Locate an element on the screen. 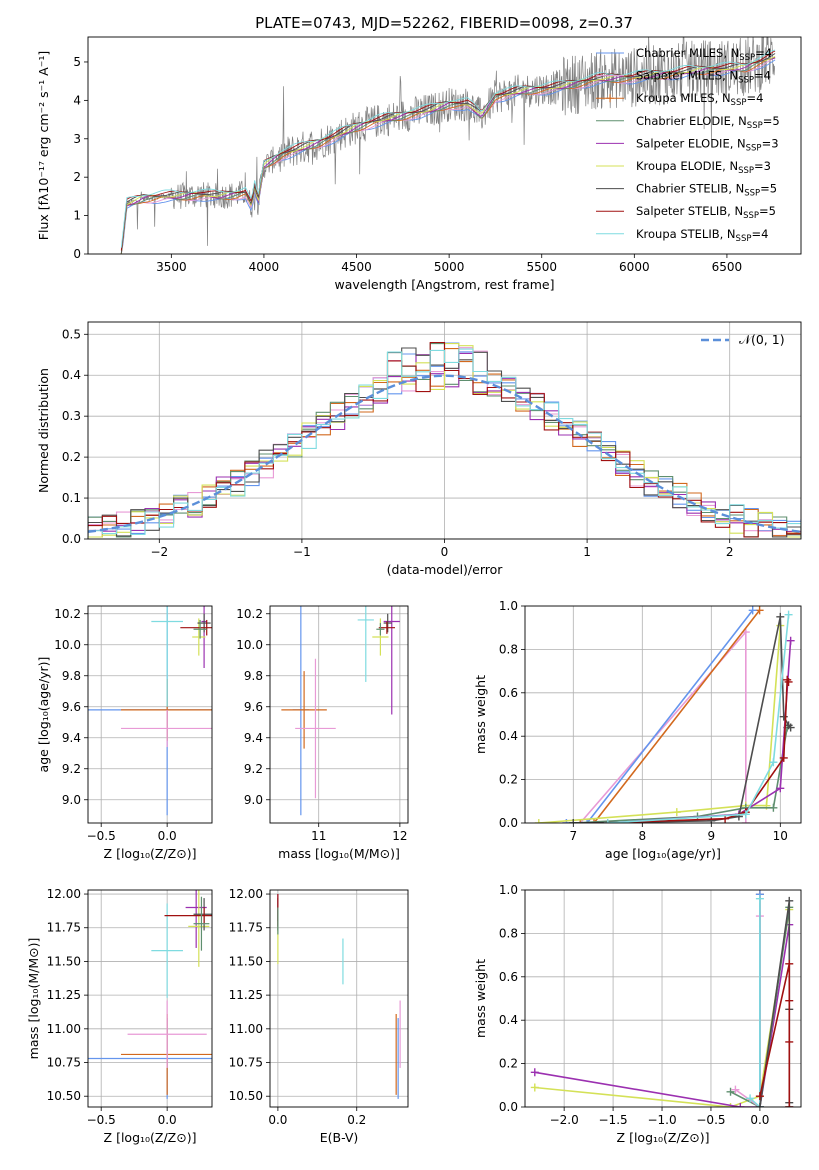 This screenshot has height=1170, width=819. normal-curve is located at coordinates (444, 453).